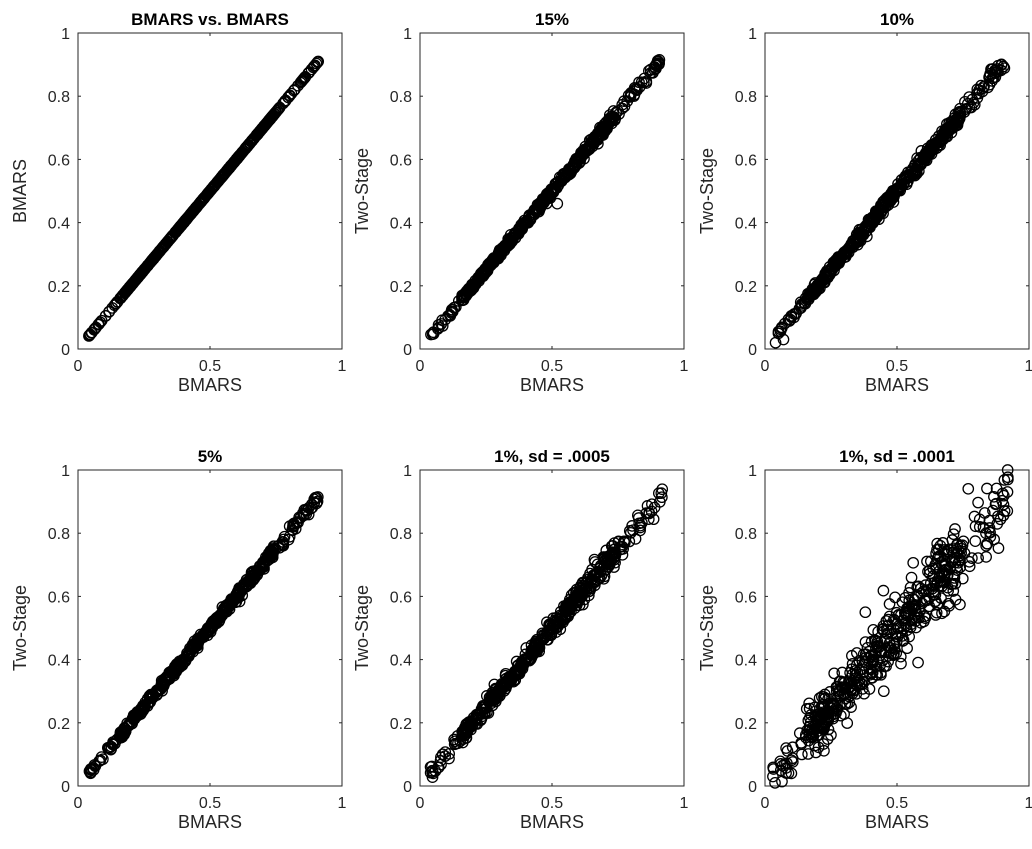 The height and width of the screenshot is (849, 1032). What do you see at coordinates (520, 202) in the screenshot?
I see `scatter-panel: 15% 0 0.5 1 0 0.2 0.4 0.6 0.8 1 BMARS Two-Stage` at bounding box center [520, 202].